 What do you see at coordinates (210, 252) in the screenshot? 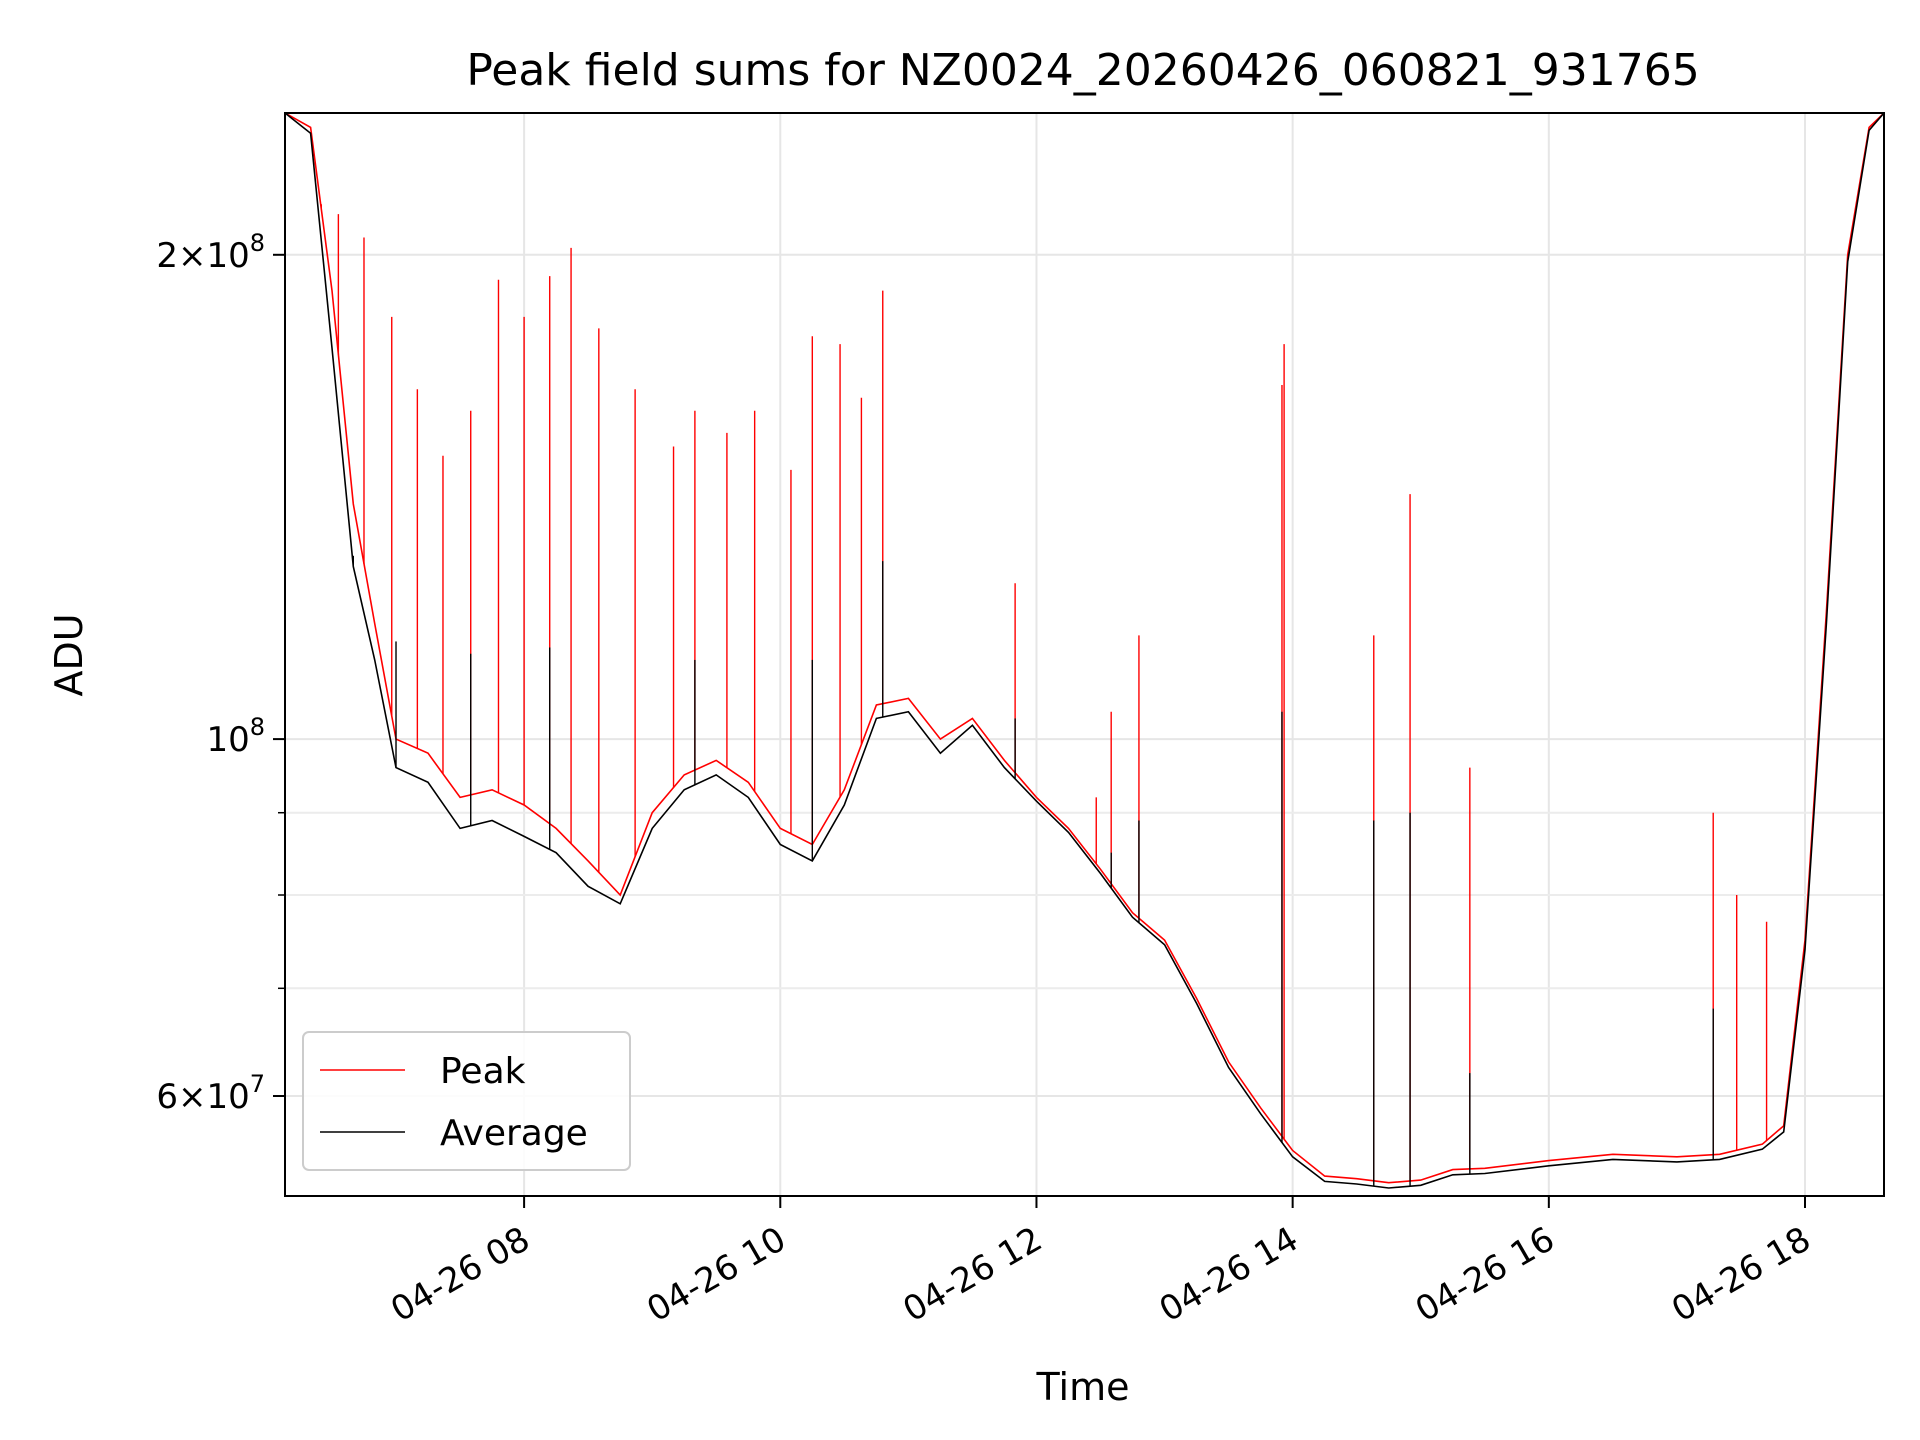
I see `y-tick-label: 2×108` at bounding box center [210, 252].